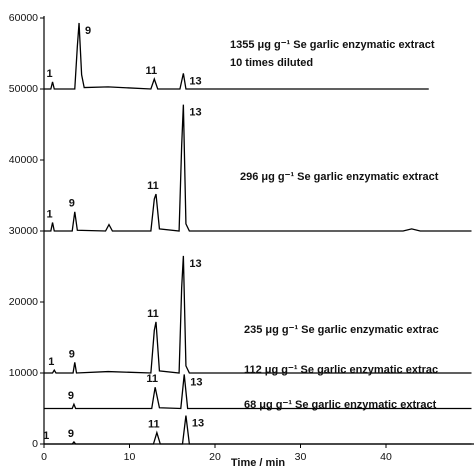 The width and height of the screenshot is (474, 474). Describe the element at coordinates (301, 457) in the screenshot. I see `x-tick-label: 30` at that location.